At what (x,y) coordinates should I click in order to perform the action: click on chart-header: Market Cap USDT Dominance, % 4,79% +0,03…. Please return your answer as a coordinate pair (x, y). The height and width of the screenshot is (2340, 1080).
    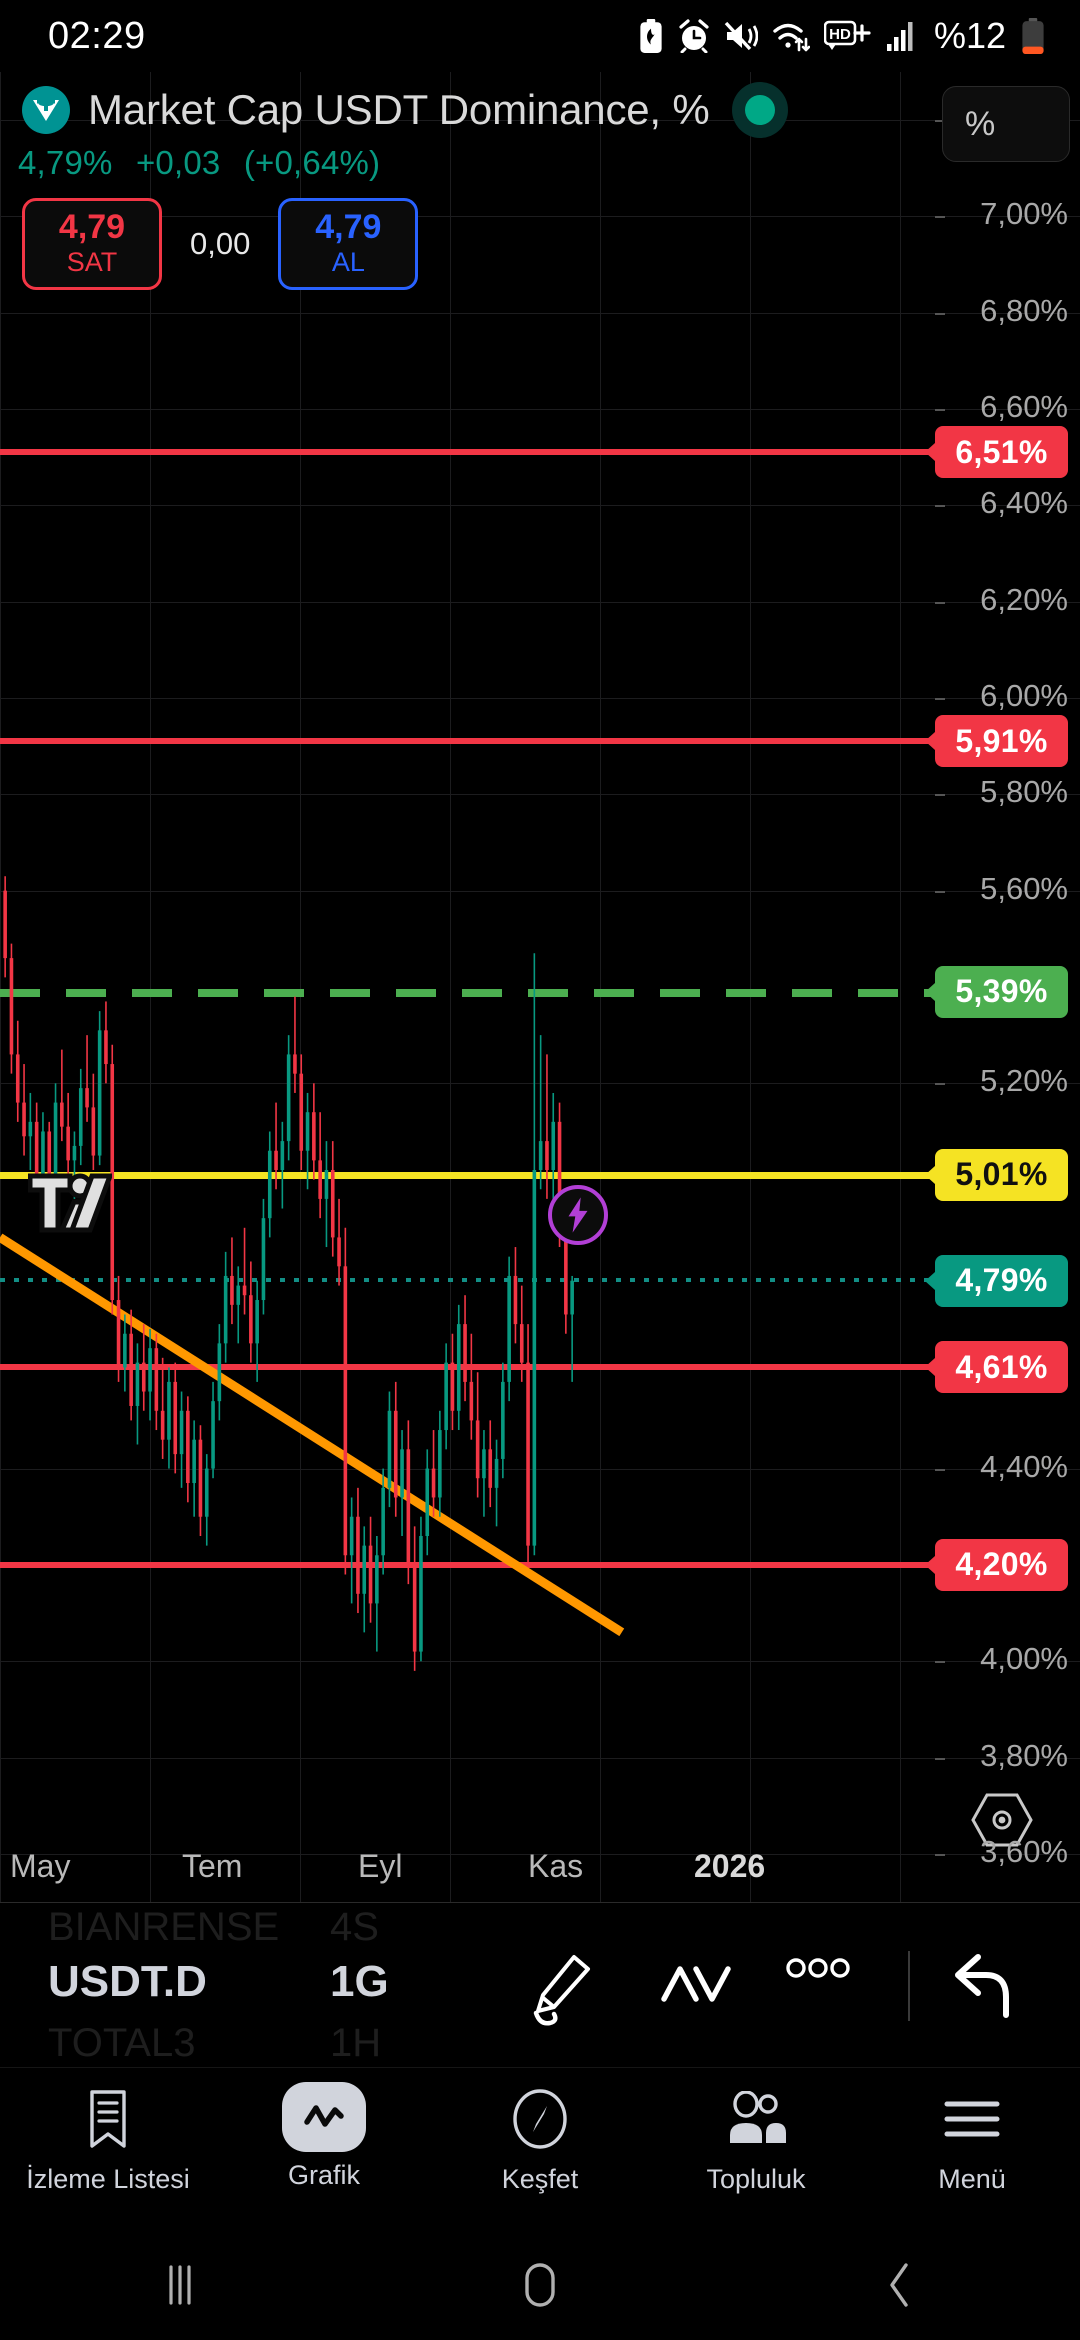
    Looking at the image, I should click on (540, 181).